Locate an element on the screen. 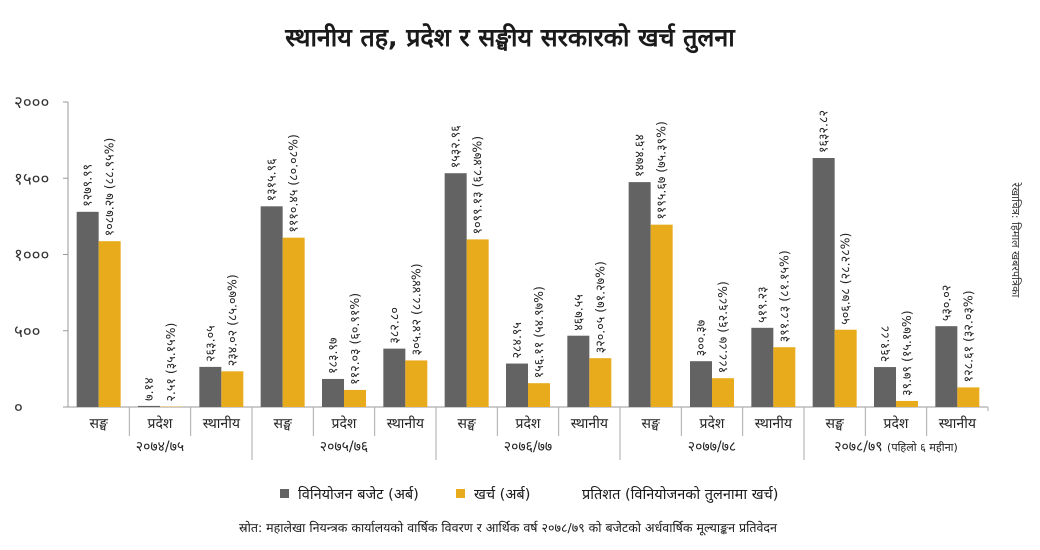 The height and width of the screenshot is (550, 1040). expense-value-label: १५६.११ (५४.९७%) is located at coordinates (538, 332).